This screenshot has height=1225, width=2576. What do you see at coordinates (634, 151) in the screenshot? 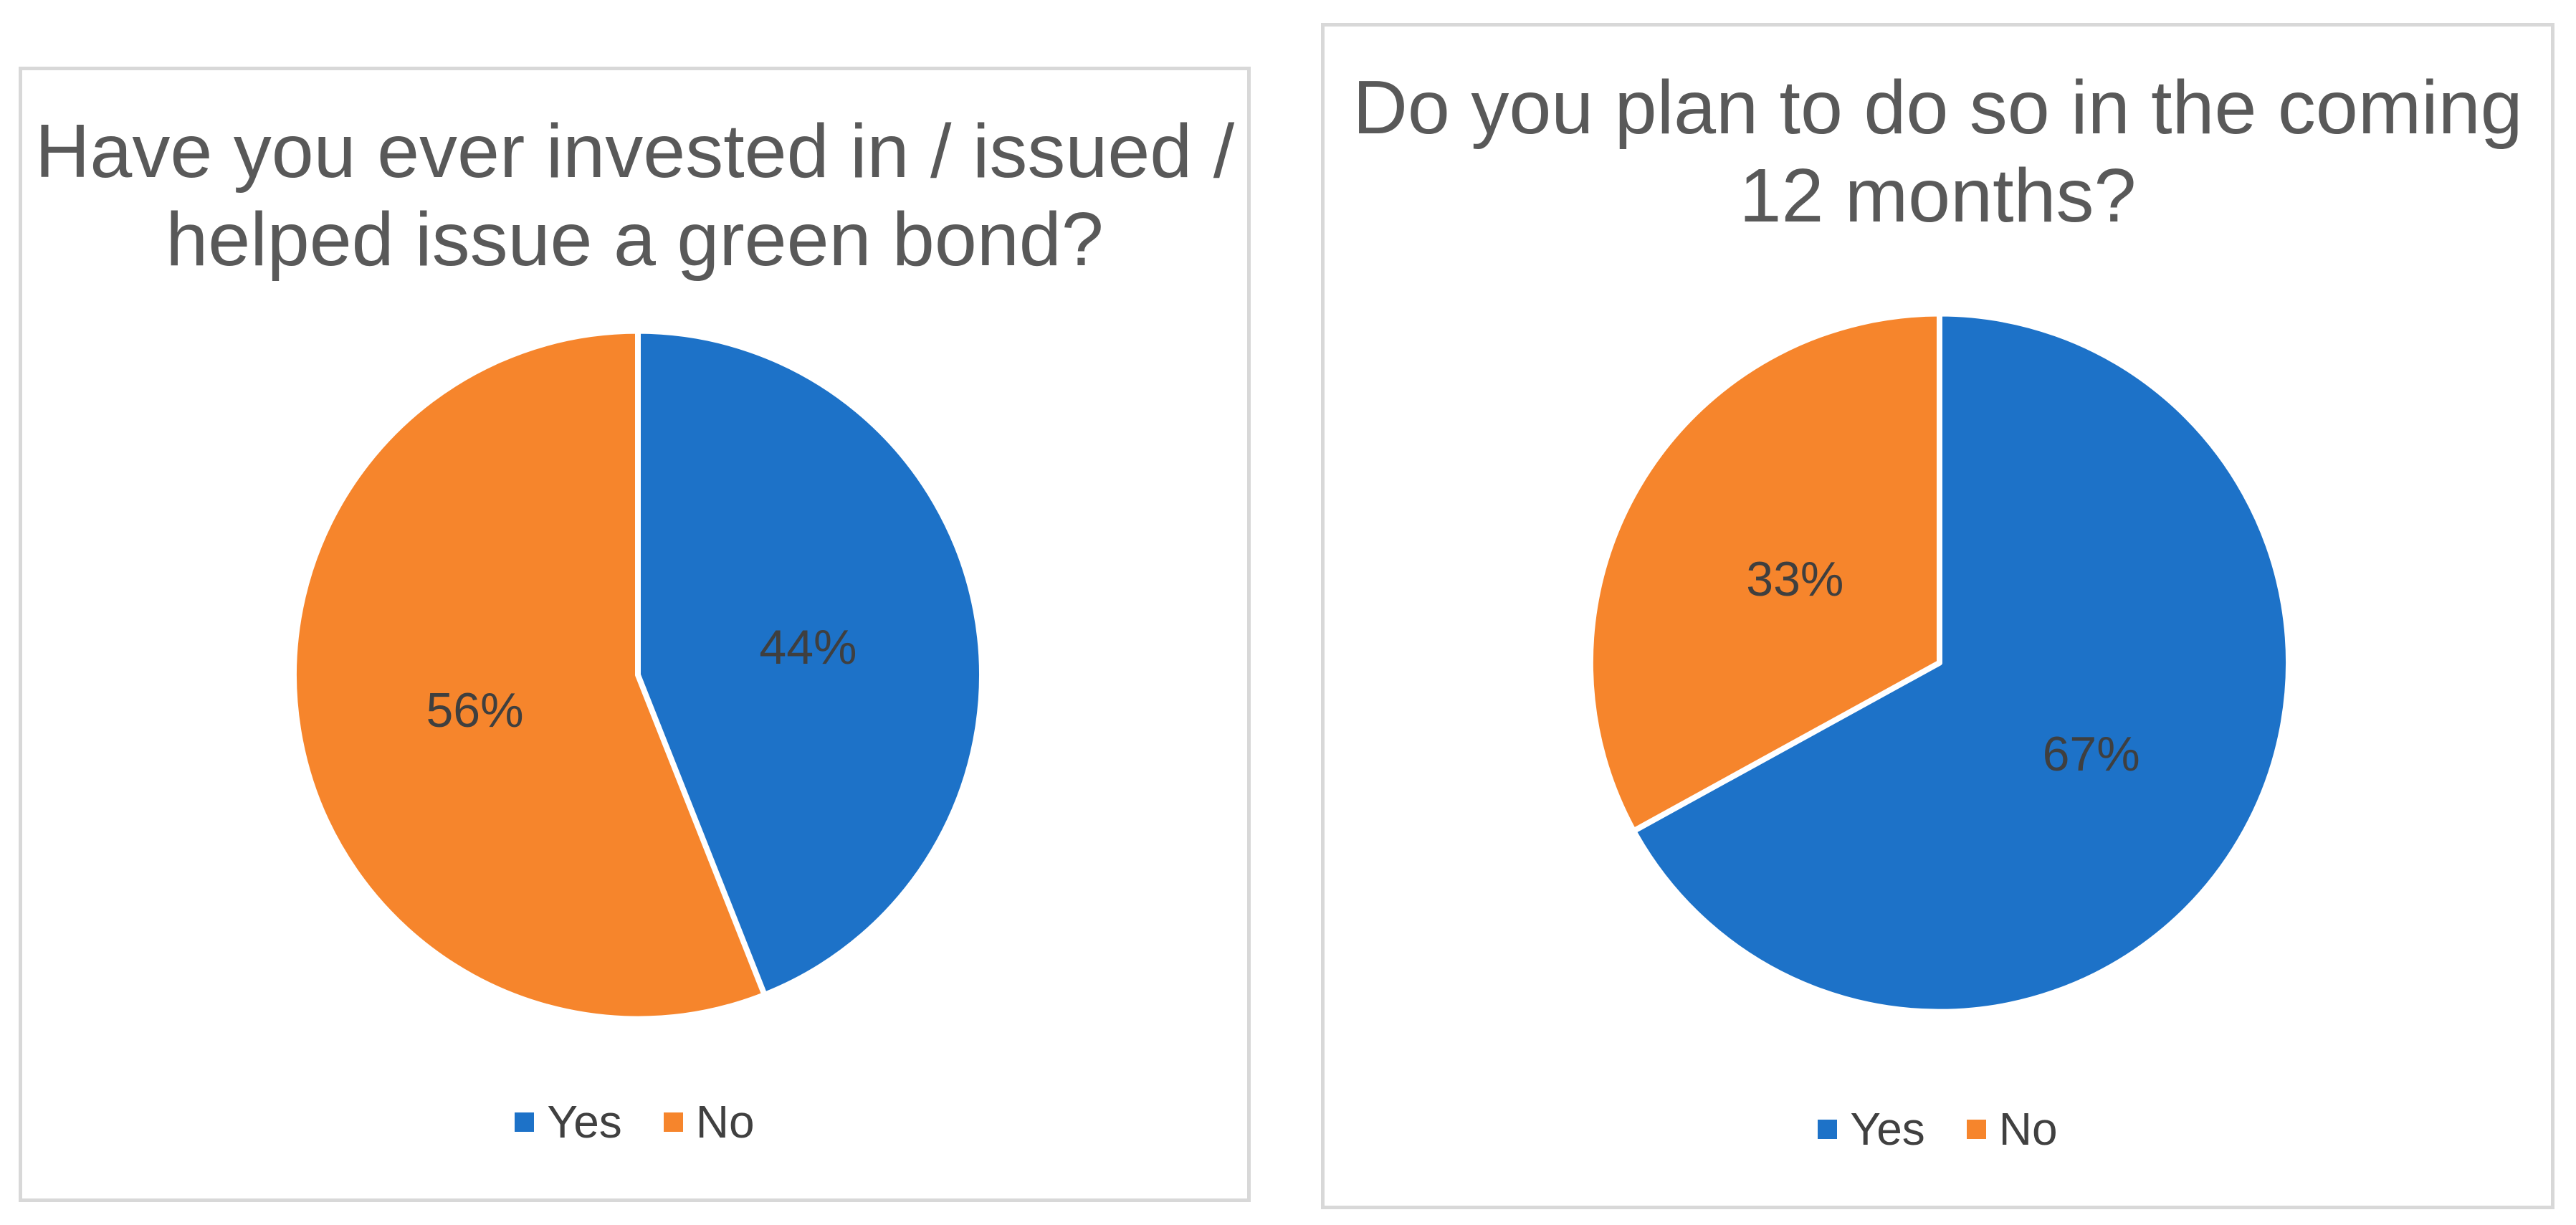
I see `chart-title-line: Have you ever invested in / issued /` at bounding box center [634, 151].